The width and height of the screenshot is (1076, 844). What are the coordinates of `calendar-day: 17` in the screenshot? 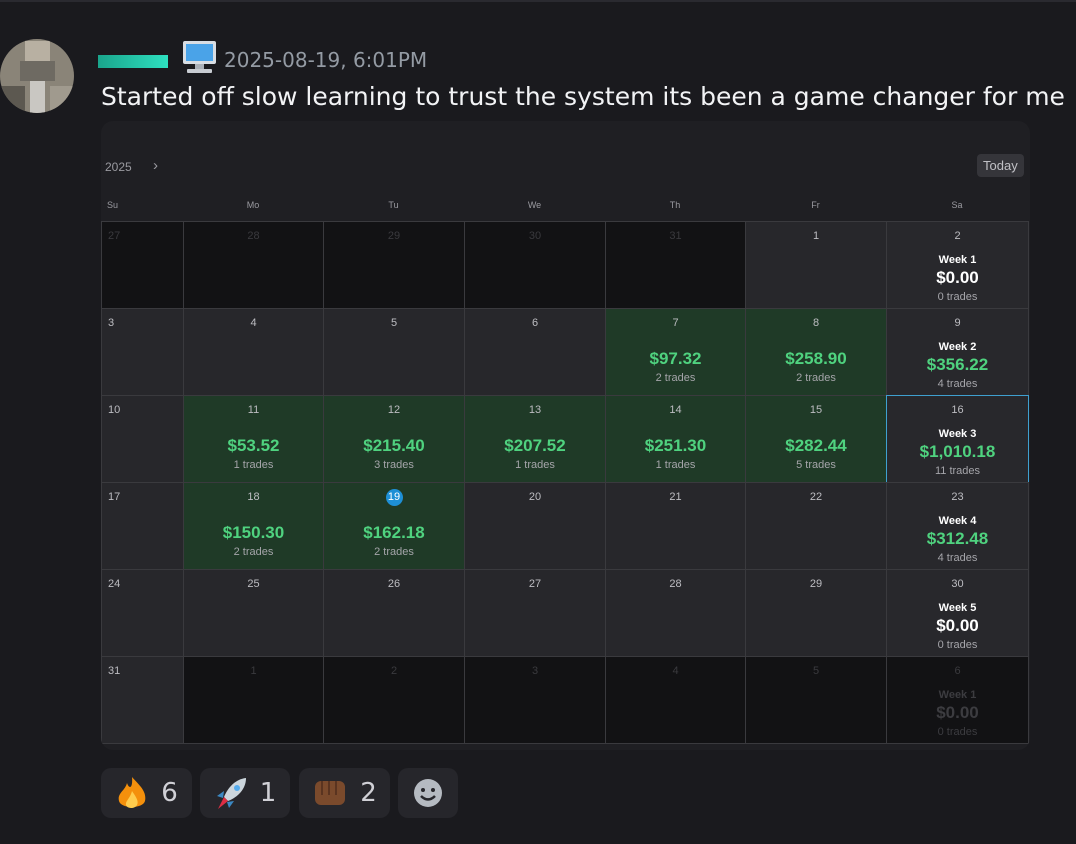 It's located at (142, 526).